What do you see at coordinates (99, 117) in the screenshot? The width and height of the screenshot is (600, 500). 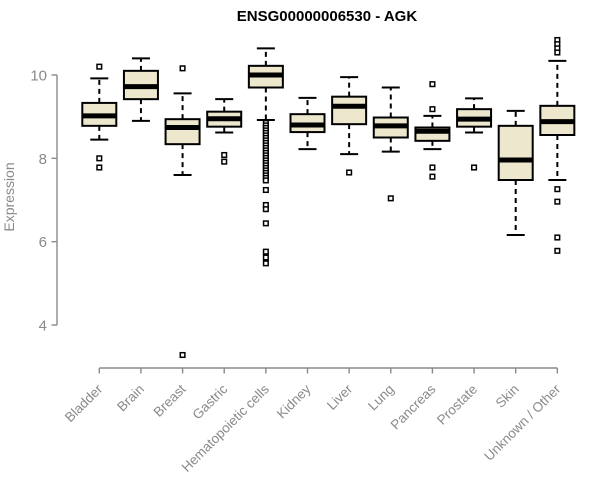 I see `boxplot-bladder` at bounding box center [99, 117].